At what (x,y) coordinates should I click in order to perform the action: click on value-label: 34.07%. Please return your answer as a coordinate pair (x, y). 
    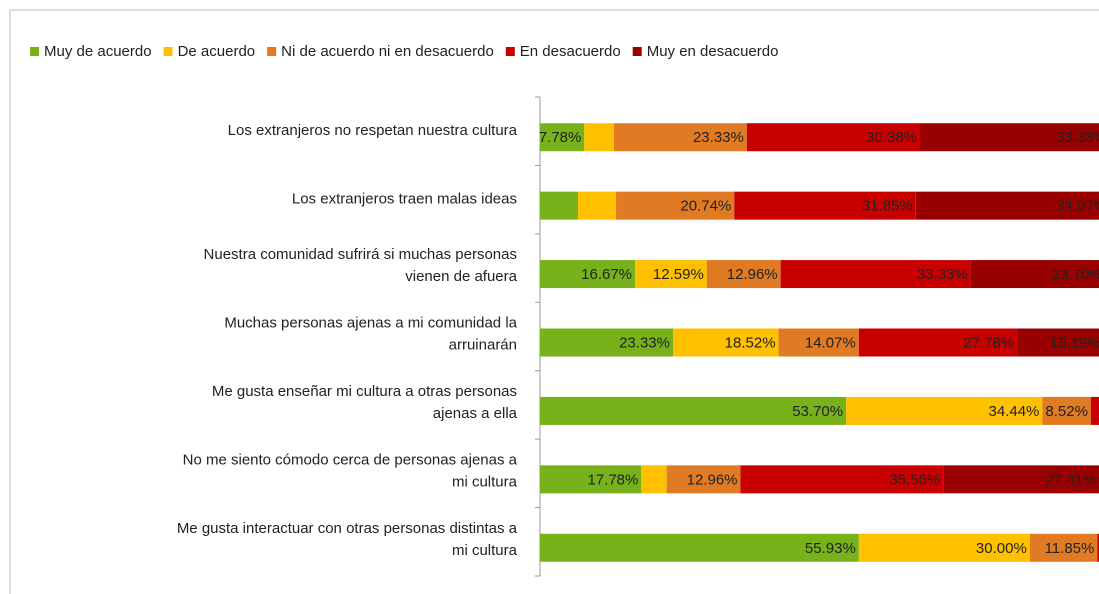
    Looking at the image, I should click on (1077, 206).